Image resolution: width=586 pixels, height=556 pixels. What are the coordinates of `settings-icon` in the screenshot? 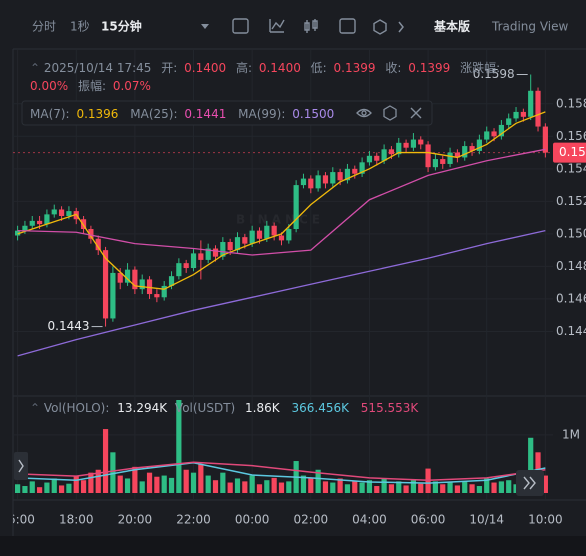 It's located at (347, 26).